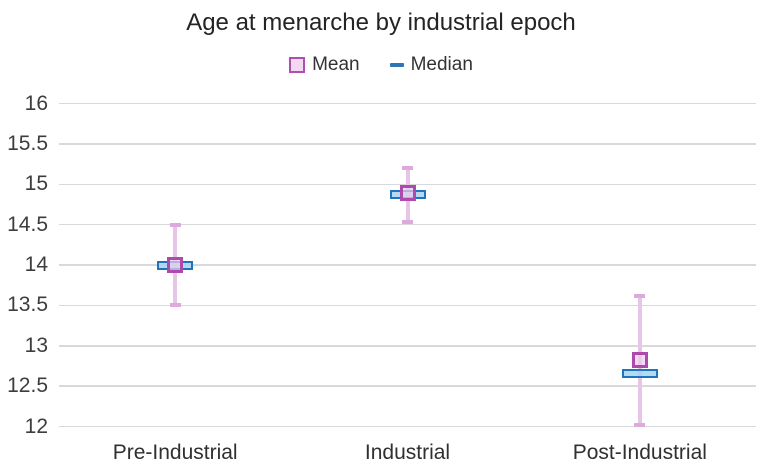  I want to click on median-dash-icon, so click(396, 65).